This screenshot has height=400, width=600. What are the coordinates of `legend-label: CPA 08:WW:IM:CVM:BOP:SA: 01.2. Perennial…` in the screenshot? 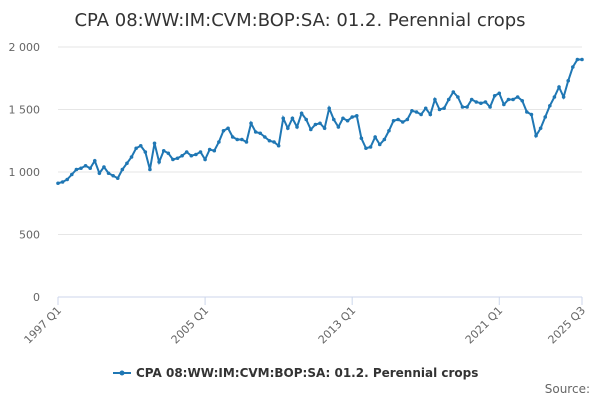 It's located at (307, 373).